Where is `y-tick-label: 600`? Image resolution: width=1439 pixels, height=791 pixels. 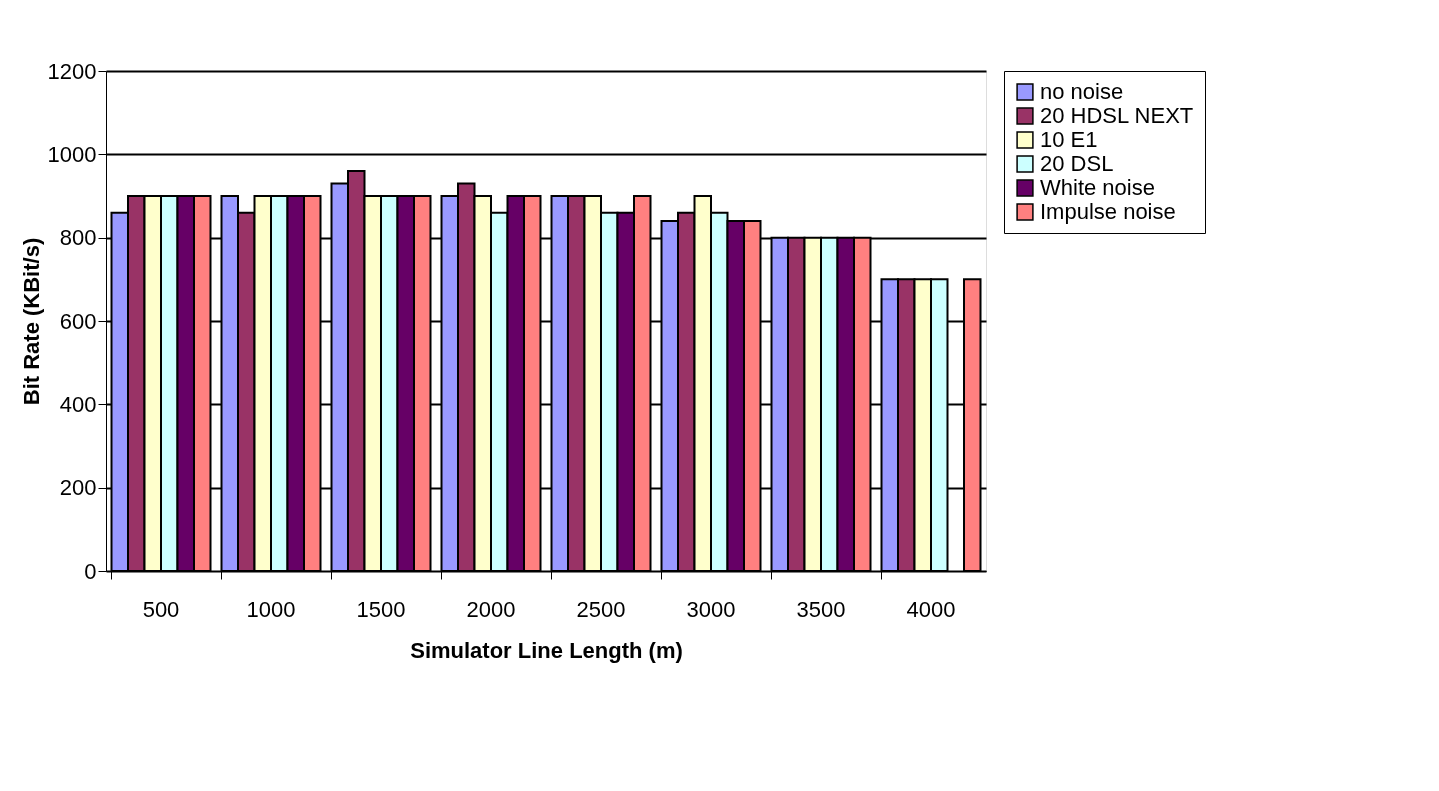 y-tick-label: 600 is located at coordinates (78, 321).